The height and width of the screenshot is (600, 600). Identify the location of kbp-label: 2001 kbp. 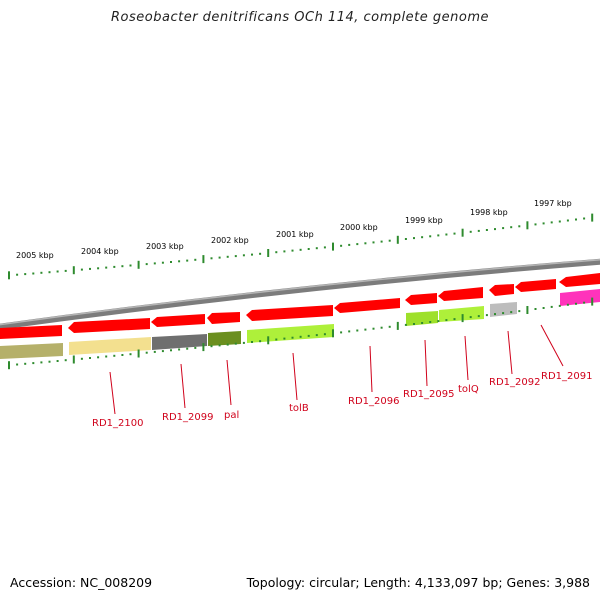
(295, 234).